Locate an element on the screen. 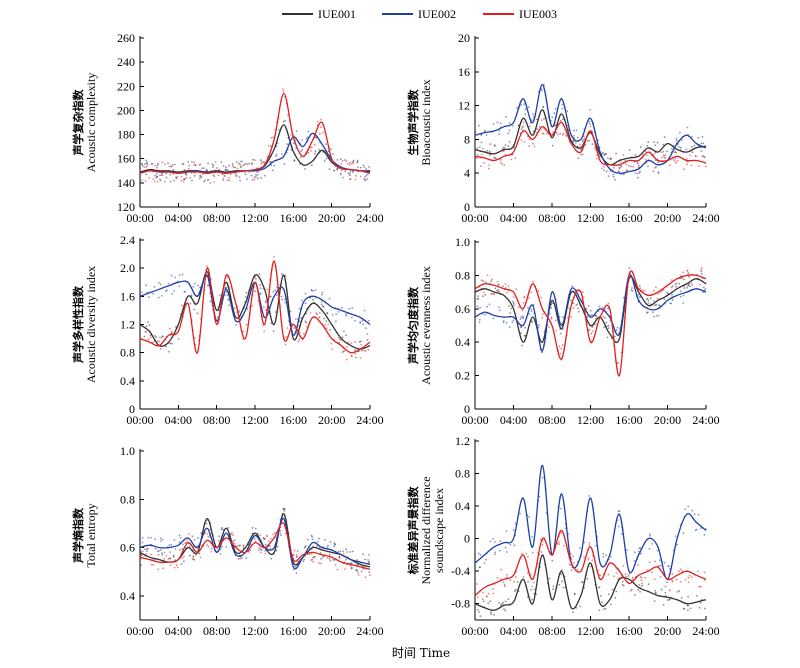 Image resolution: width=800 pixels, height=668 pixels. y-axis-label-zh: 声学复杂指数 is located at coordinates (78, 123).